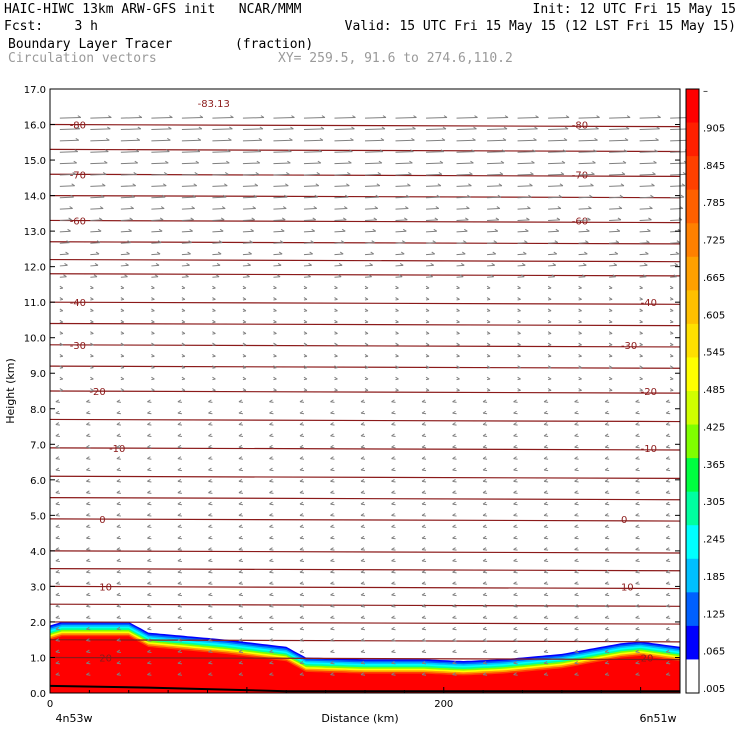  What do you see at coordinates (50, 704) in the screenshot?
I see `x-tick-label: 0` at bounding box center [50, 704].